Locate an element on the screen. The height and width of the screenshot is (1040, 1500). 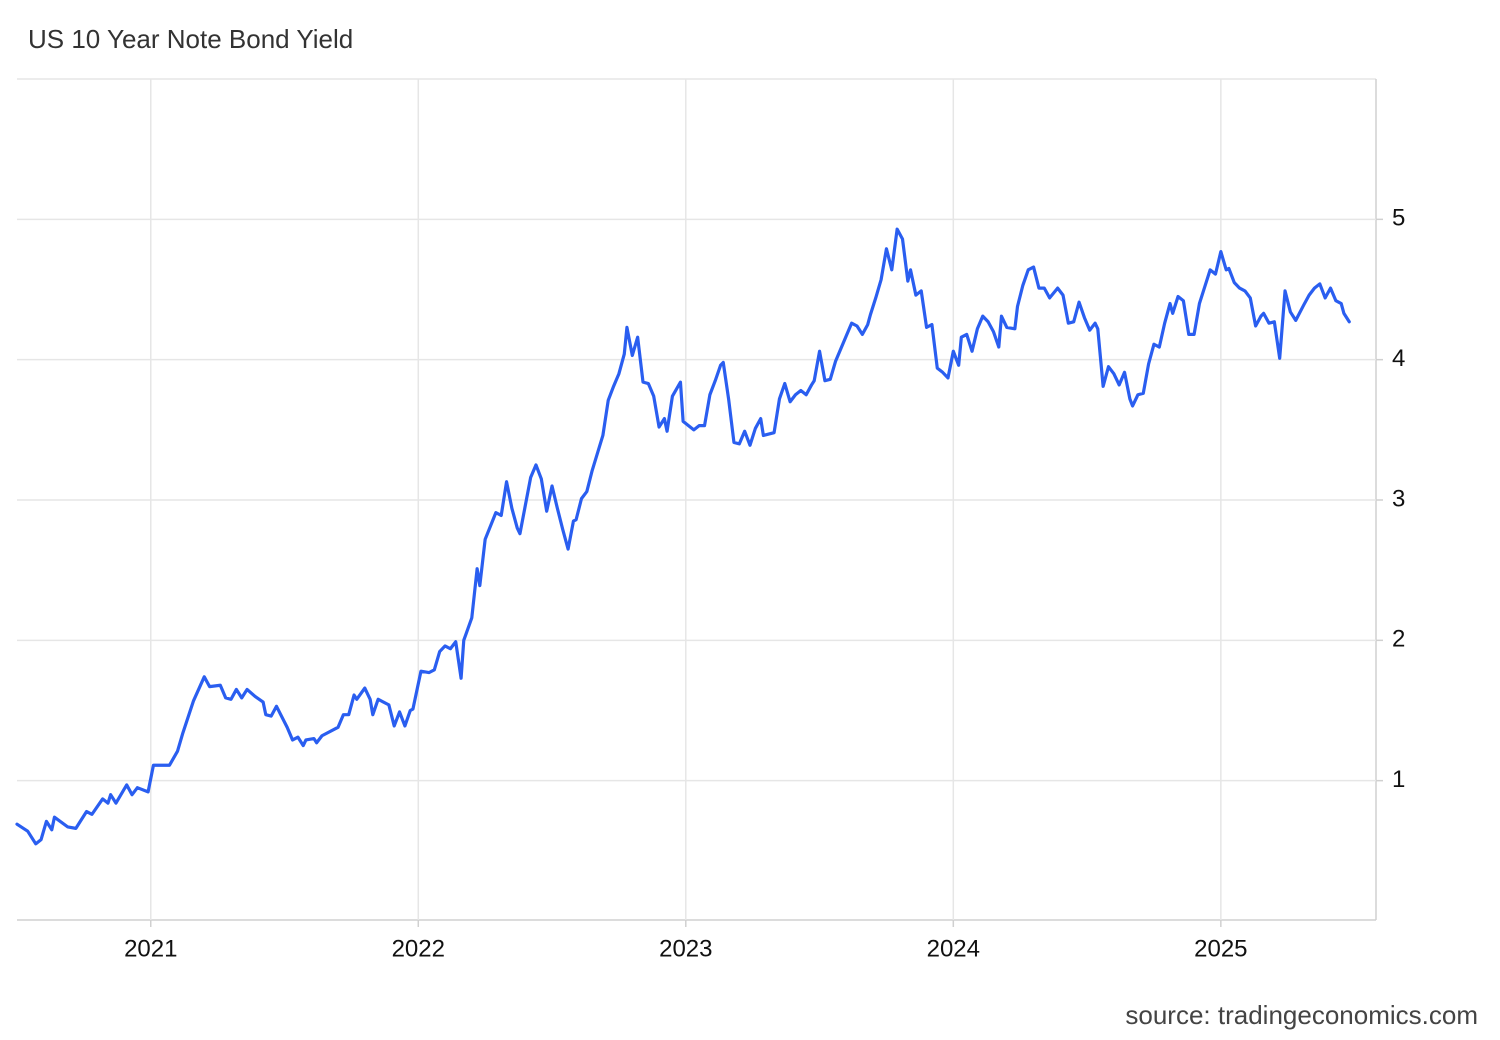
x-tick-label: 2025 is located at coordinates (1220, 948).